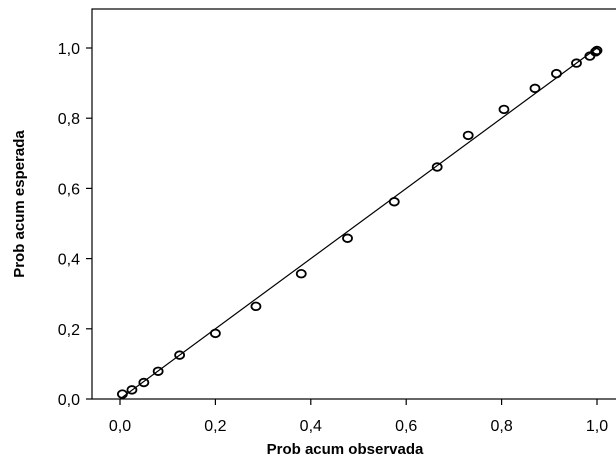 Image resolution: width=616 pixels, height=459 pixels. I want to click on x-tick-label: 0,0, so click(120, 426).